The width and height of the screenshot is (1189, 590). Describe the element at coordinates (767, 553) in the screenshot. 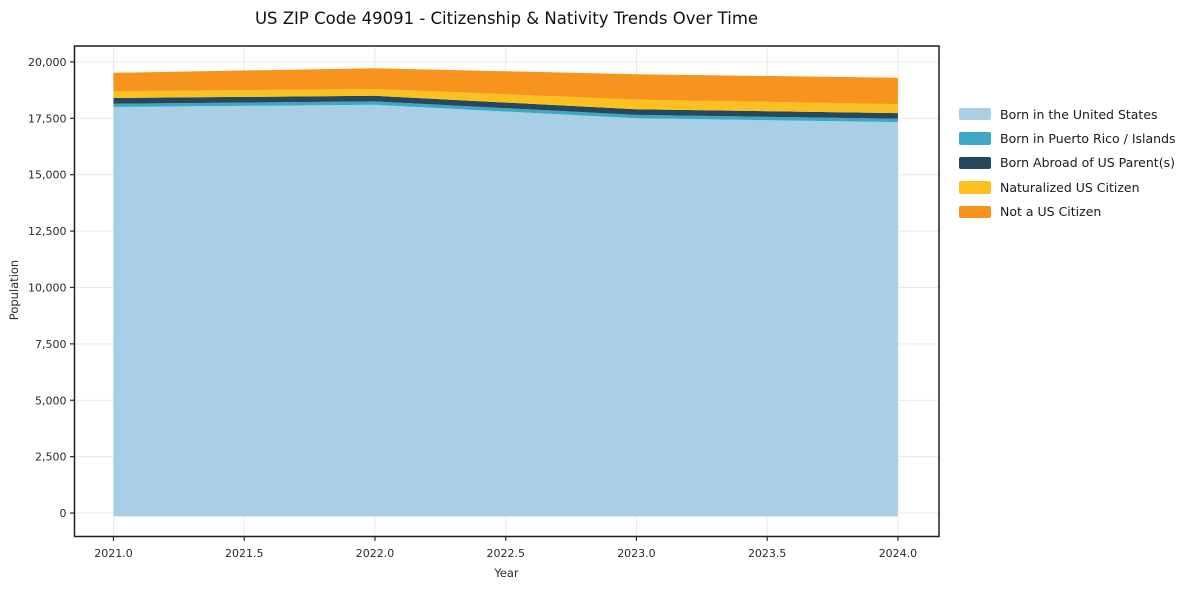

I see `x-tick-label: 2023.5` at that location.